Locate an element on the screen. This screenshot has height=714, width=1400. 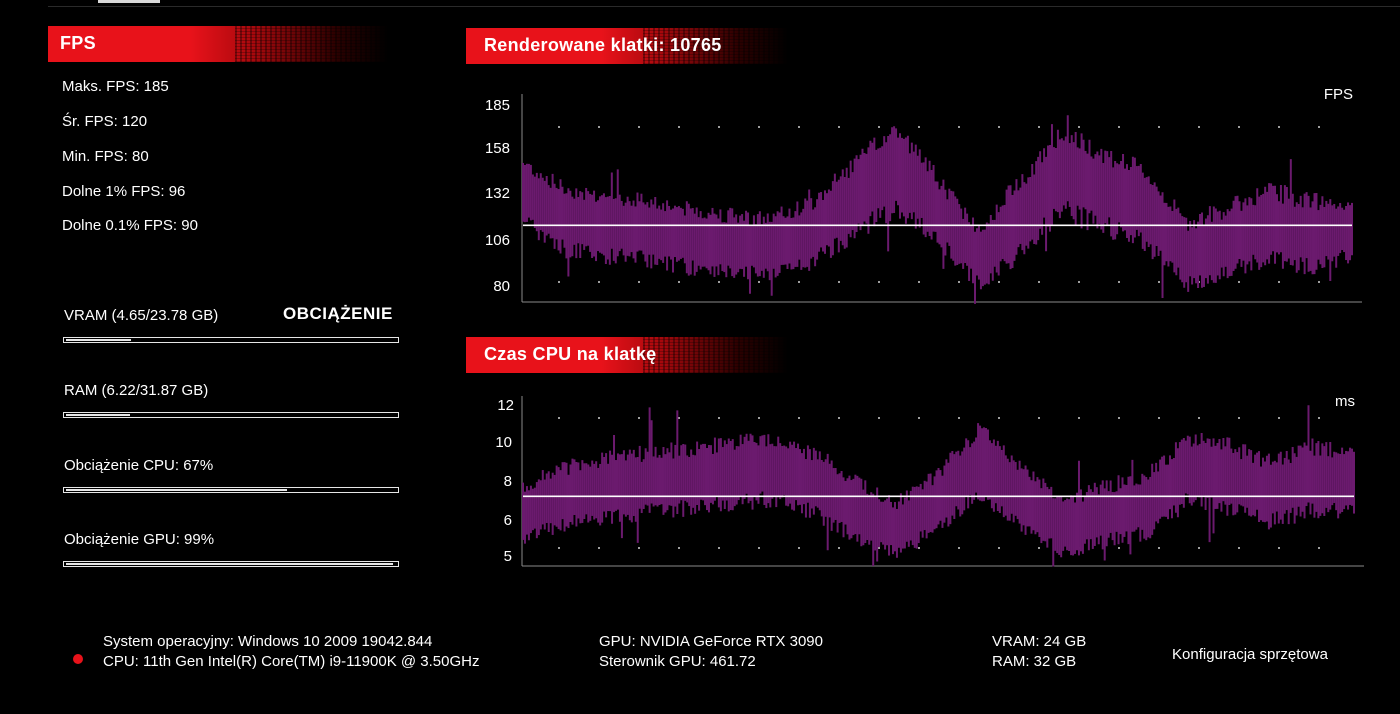
gpu-info: GPU: NVIDIA GeForce RTX 3090 is located at coordinates (711, 641).